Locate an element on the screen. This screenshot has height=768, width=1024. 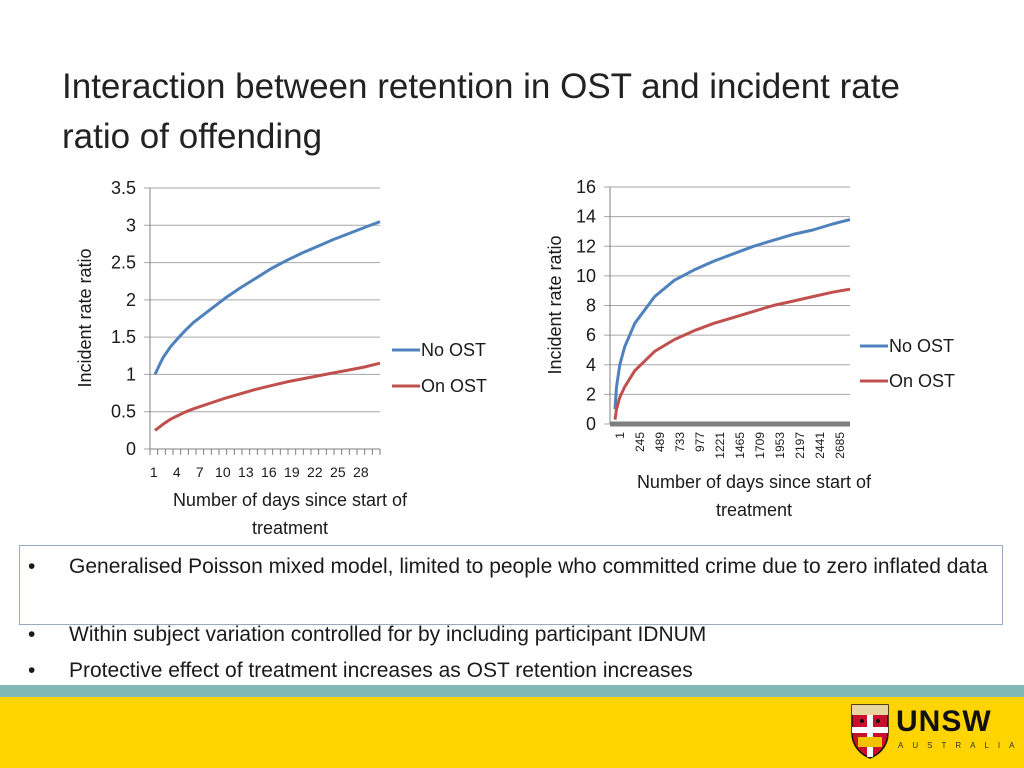
y-tick-label: 14 is located at coordinates (586, 217).